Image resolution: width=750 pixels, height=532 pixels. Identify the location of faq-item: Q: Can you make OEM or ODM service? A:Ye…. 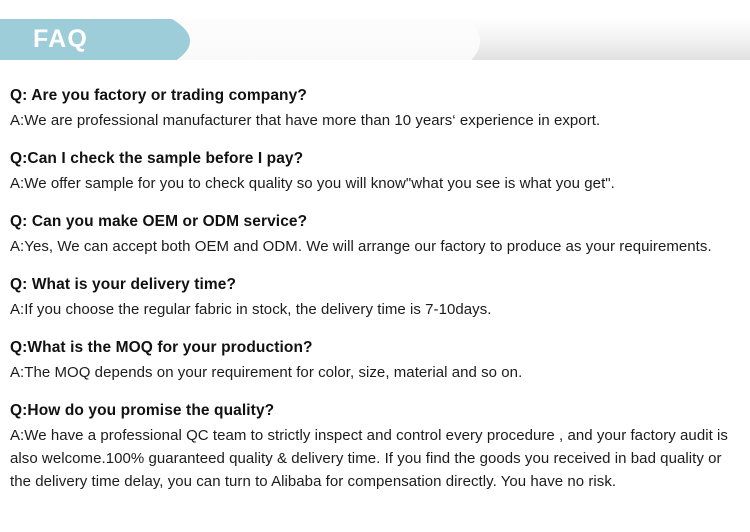
(375, 234).